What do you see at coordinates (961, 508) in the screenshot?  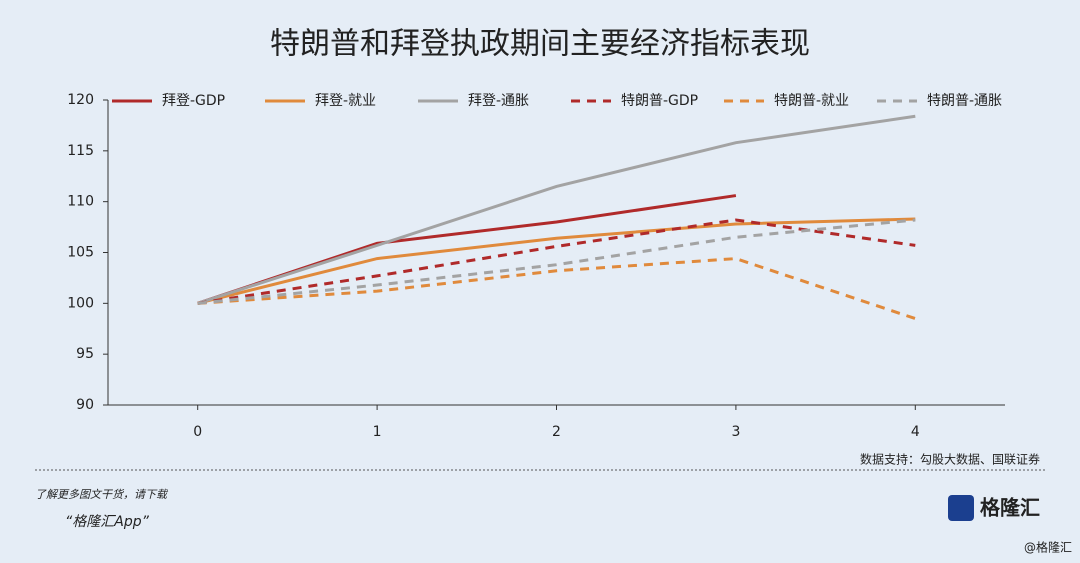 I see `logo-icon` at bounding box center [961, 508].